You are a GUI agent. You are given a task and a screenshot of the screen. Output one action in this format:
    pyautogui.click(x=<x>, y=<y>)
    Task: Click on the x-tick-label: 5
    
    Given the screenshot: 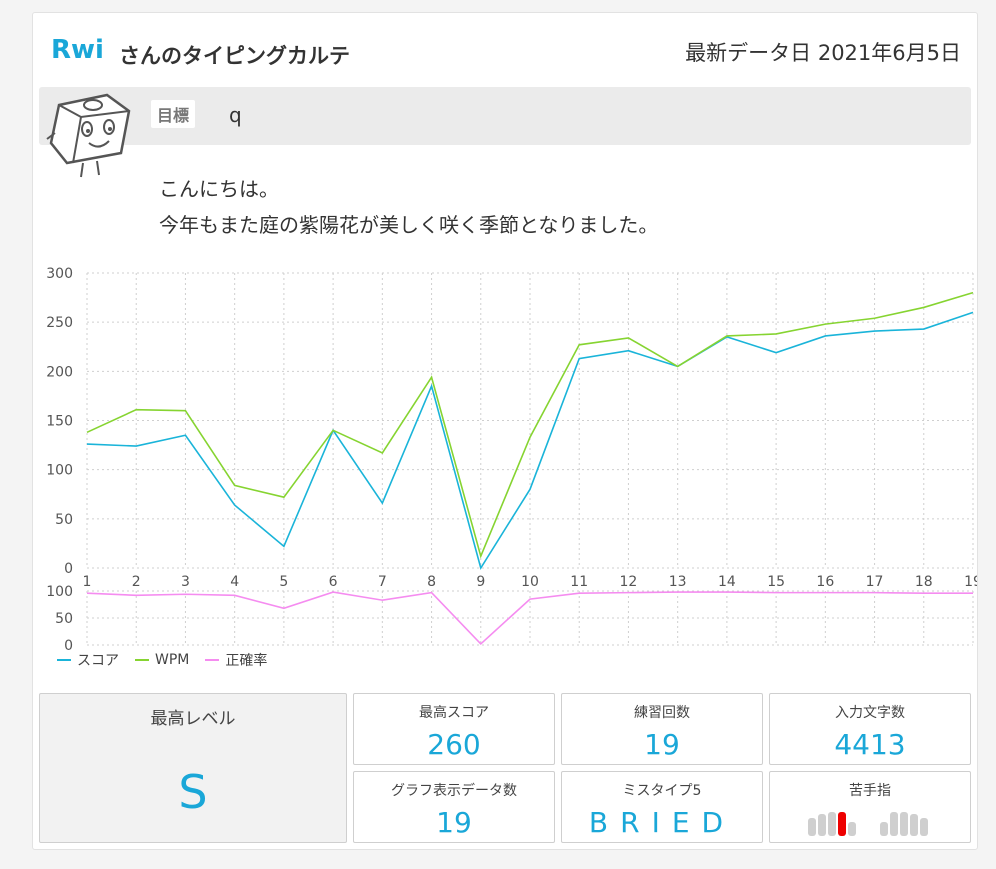 What is the action you would take?
    pyautogui.click(x=283, y=582)
    